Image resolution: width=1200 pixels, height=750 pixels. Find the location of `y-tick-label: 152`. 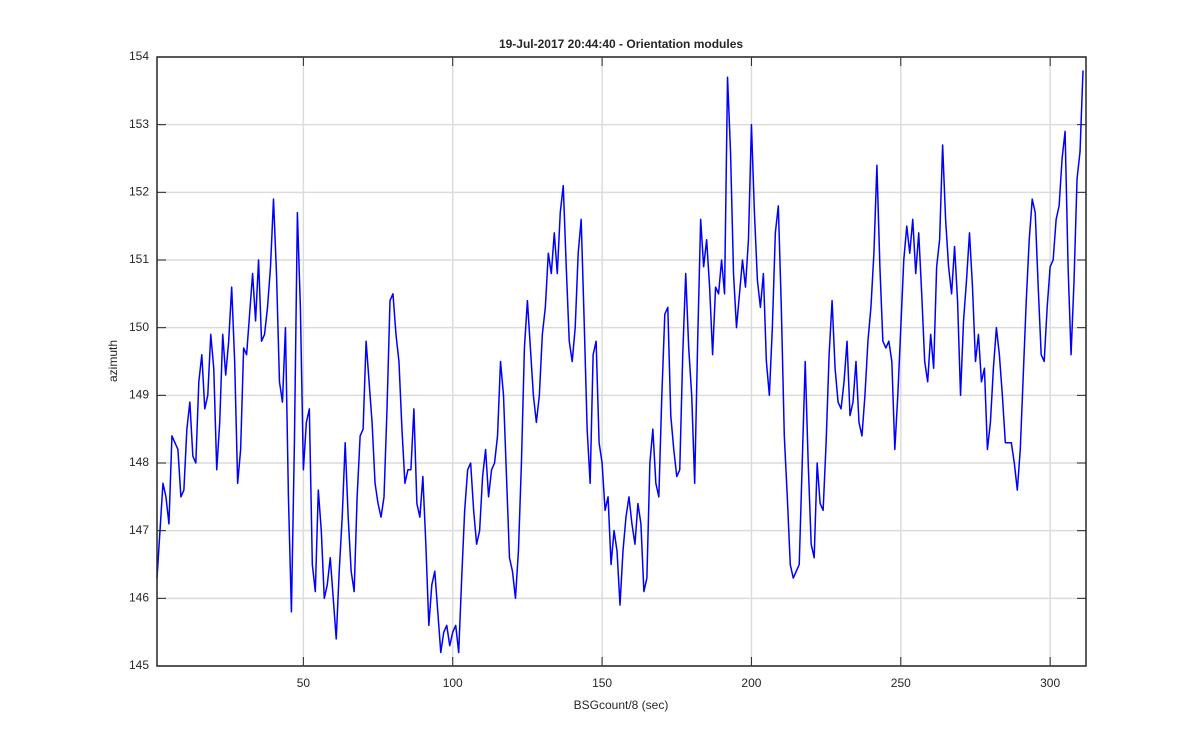

y-tick-label: 152 is located at coordinates (139, 192).